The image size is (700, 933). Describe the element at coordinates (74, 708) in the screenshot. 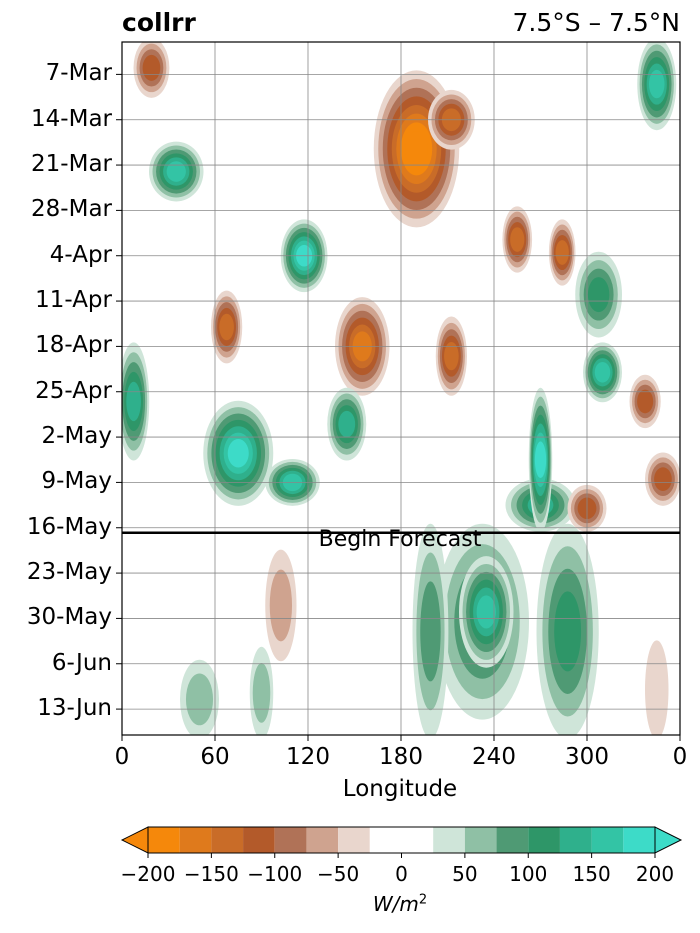

I see `y-tick-label-14: 13-Jun` at that location.